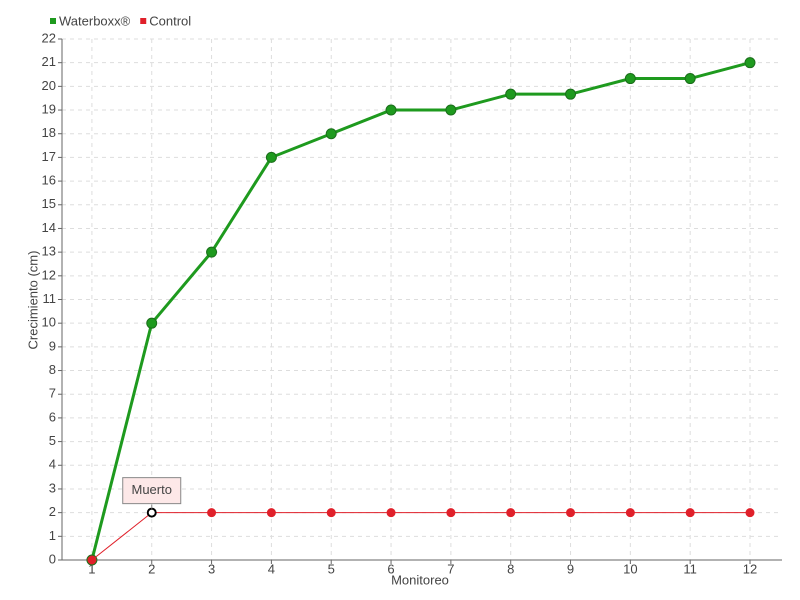 The width and height of the screenshot is (800, 600). I want to click on y-axis-label: Crecimiento (cm), so click(32, 300).